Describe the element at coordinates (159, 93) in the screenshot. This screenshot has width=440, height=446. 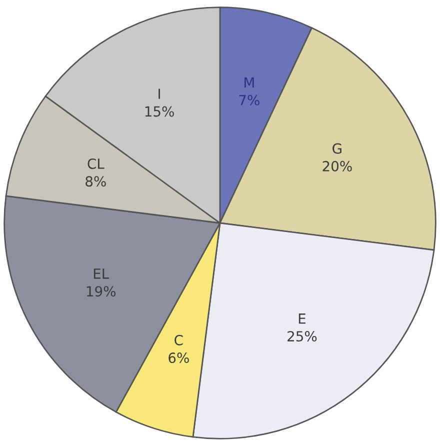
I see `slice-label: I` at that location.